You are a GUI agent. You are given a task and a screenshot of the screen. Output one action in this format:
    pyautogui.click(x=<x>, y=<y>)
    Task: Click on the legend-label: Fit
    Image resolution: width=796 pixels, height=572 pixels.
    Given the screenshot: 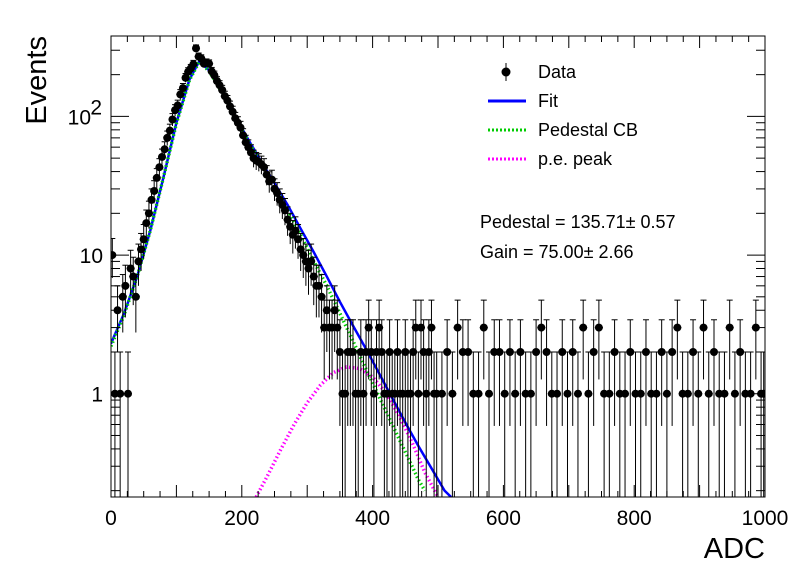 What is the action you would take?
    pyautogui.click(x=548, y=101)
    